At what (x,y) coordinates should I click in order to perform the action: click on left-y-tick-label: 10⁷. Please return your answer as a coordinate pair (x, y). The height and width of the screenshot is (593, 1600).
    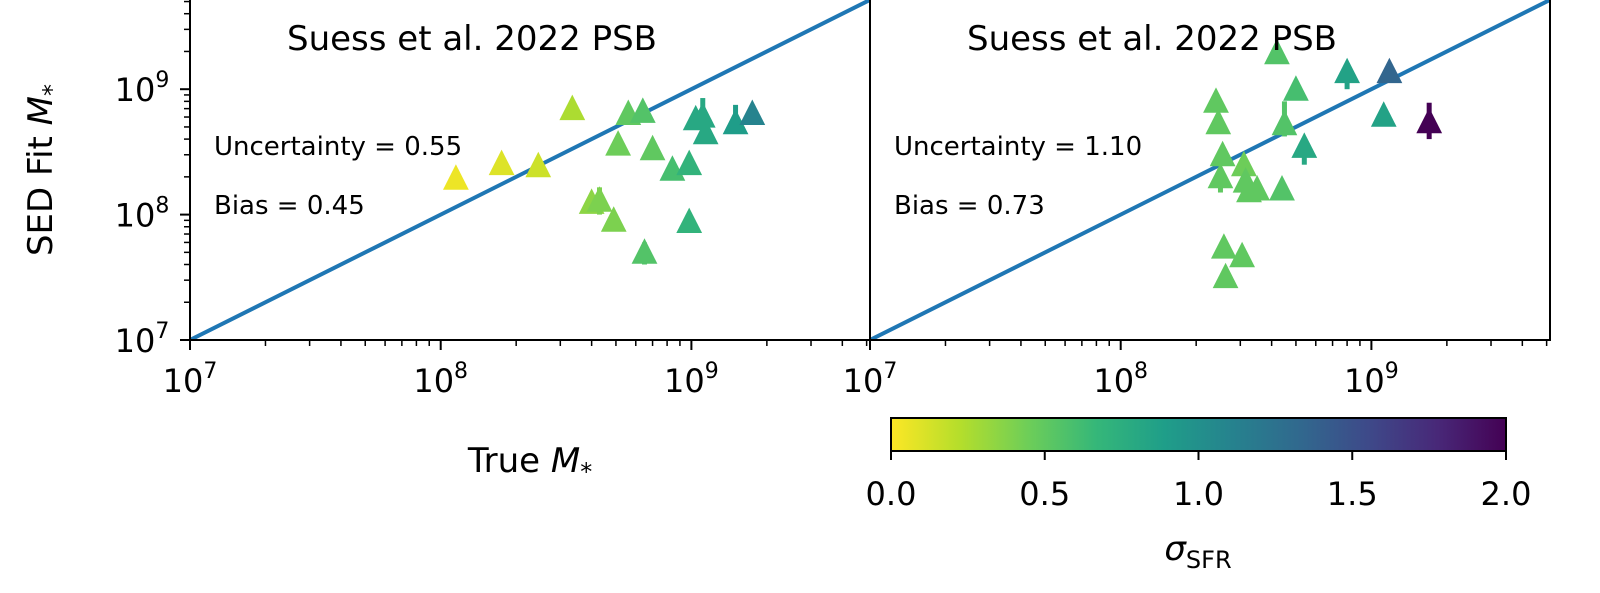
    Looking at the image, I should click on (142, 339).